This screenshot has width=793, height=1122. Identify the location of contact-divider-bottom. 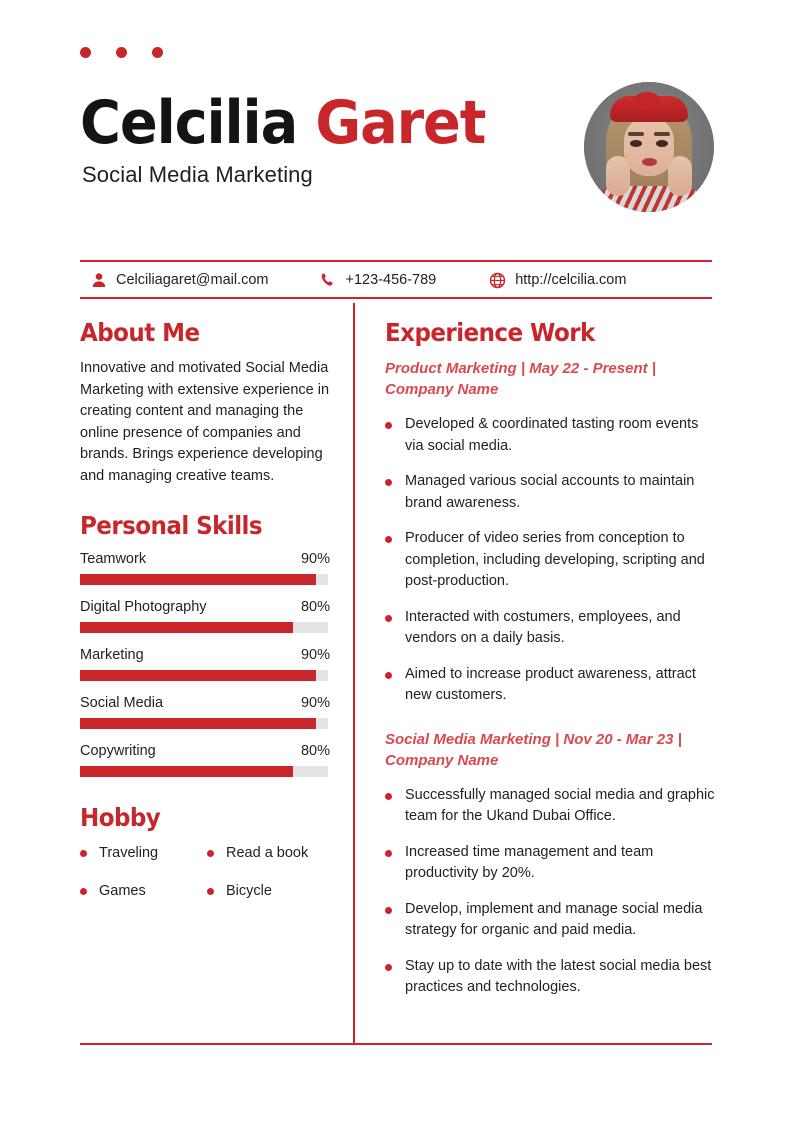
(396, 298).